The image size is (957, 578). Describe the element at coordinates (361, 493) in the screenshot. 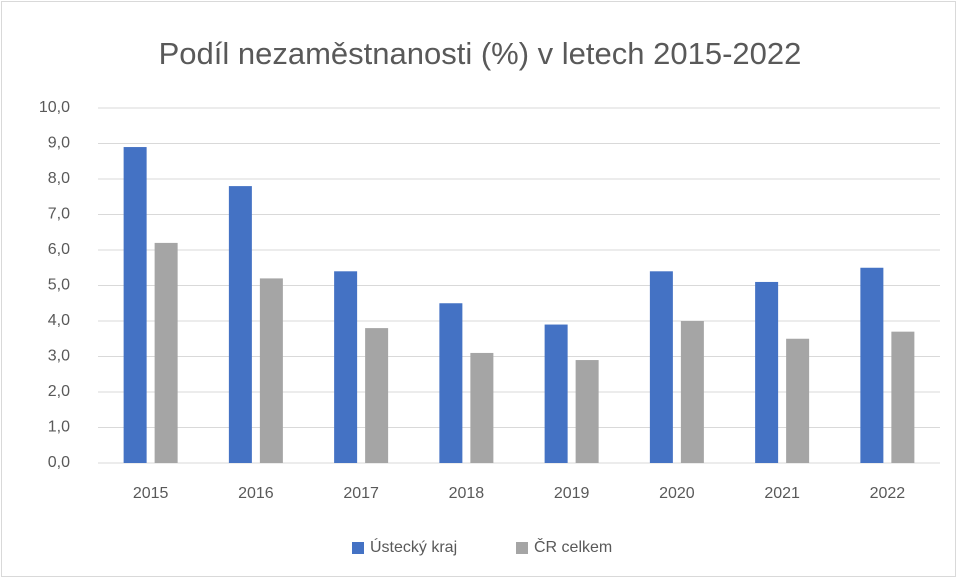

I see `x-tick-label: 2017` at that location.